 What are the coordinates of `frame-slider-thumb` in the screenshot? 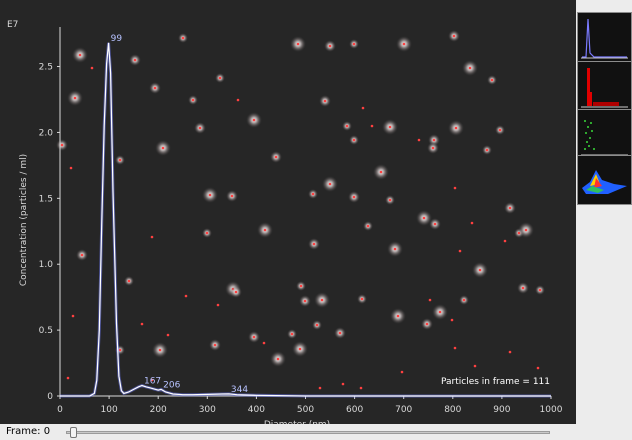 It's located at (73, 432).